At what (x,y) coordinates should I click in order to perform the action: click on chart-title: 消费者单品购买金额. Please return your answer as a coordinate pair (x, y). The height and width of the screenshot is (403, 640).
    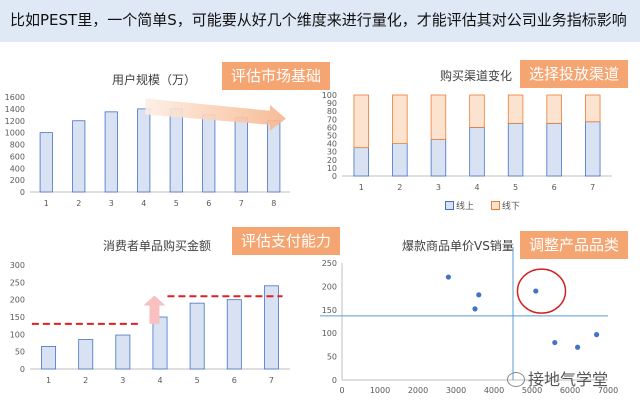
    Looking at the image, I should click on (157, 246).